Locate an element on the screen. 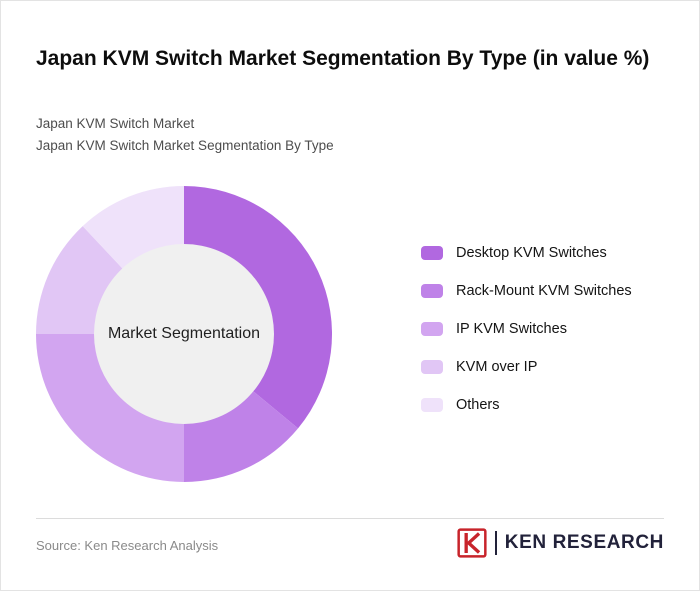  legend-label: Desktop KVM Switches is located at coordinates (531, 253).